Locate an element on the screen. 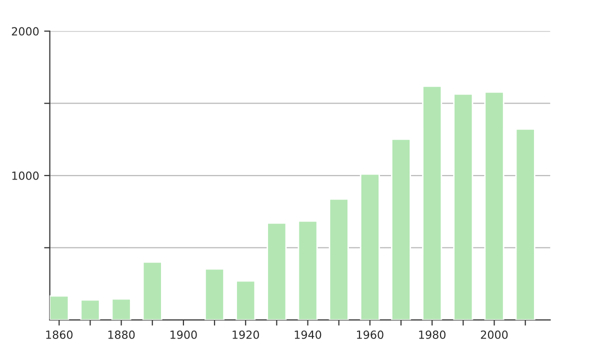 The width and height of the screenshot is (600, 350). x-tick-label: 1860 is located at coordinates (59, 334).